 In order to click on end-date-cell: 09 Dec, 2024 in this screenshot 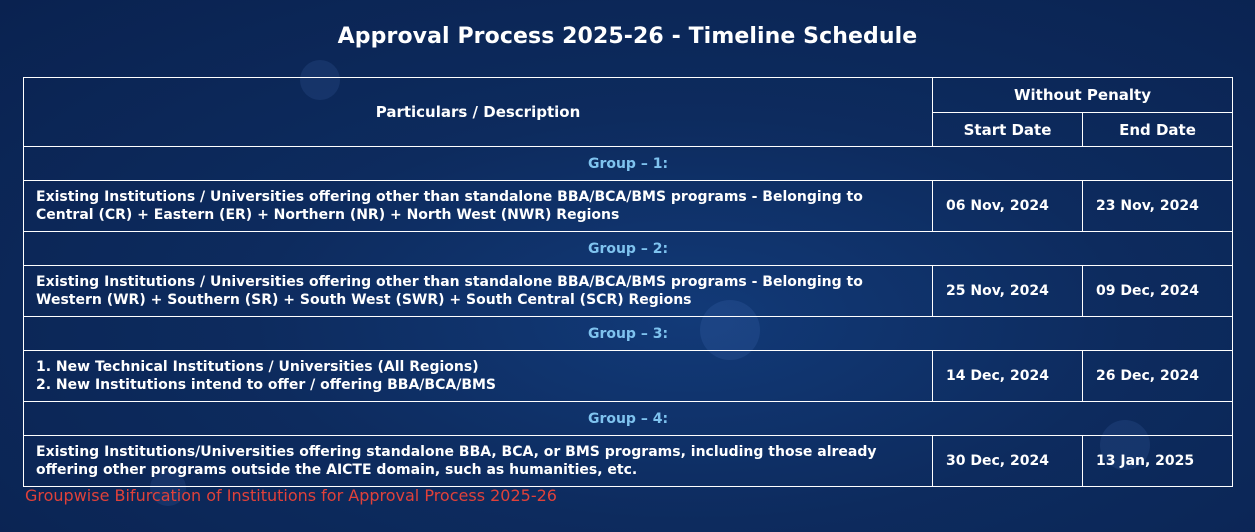, I will do `click(1157, 291)`.